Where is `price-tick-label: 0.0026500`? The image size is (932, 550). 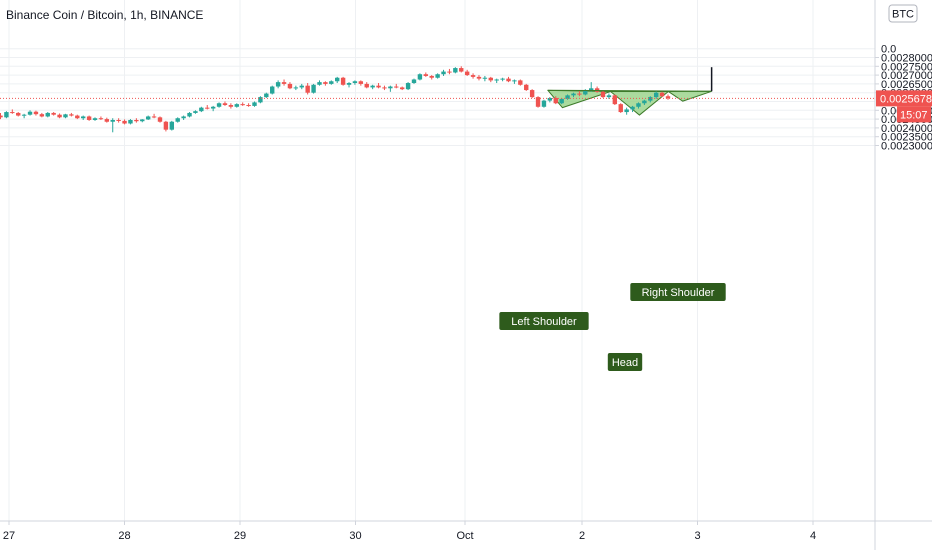 price-tick-label: 0.0026500 is located at coordinates (906, 85).